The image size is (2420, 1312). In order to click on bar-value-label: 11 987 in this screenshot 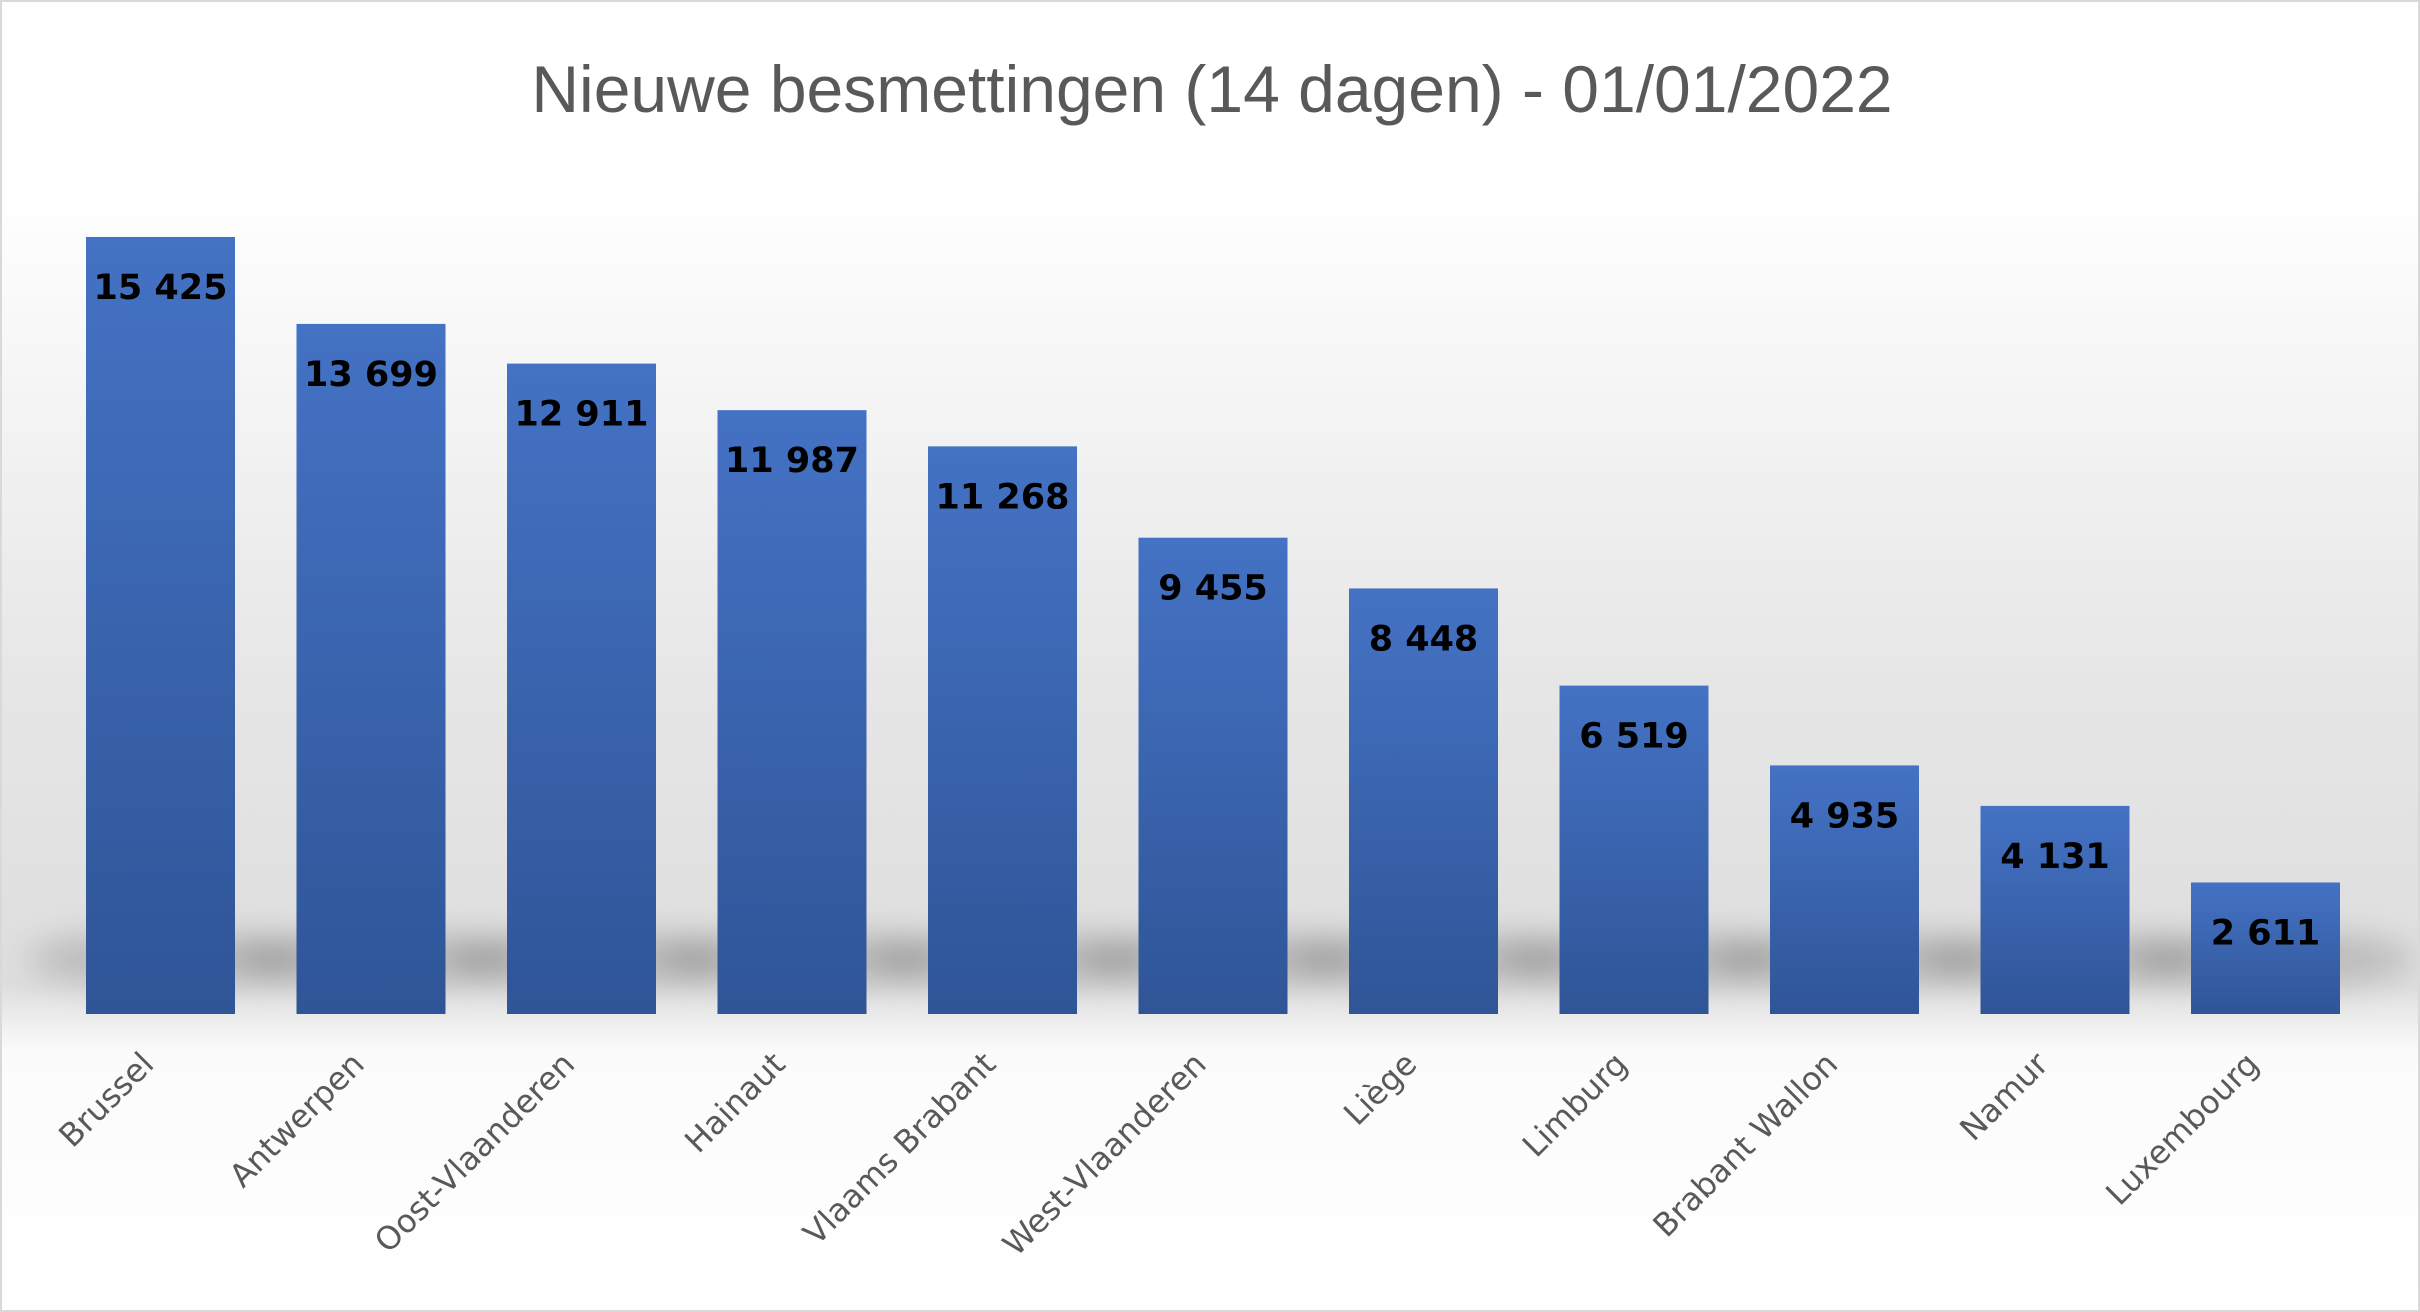, I will do `click(792, 461)`.